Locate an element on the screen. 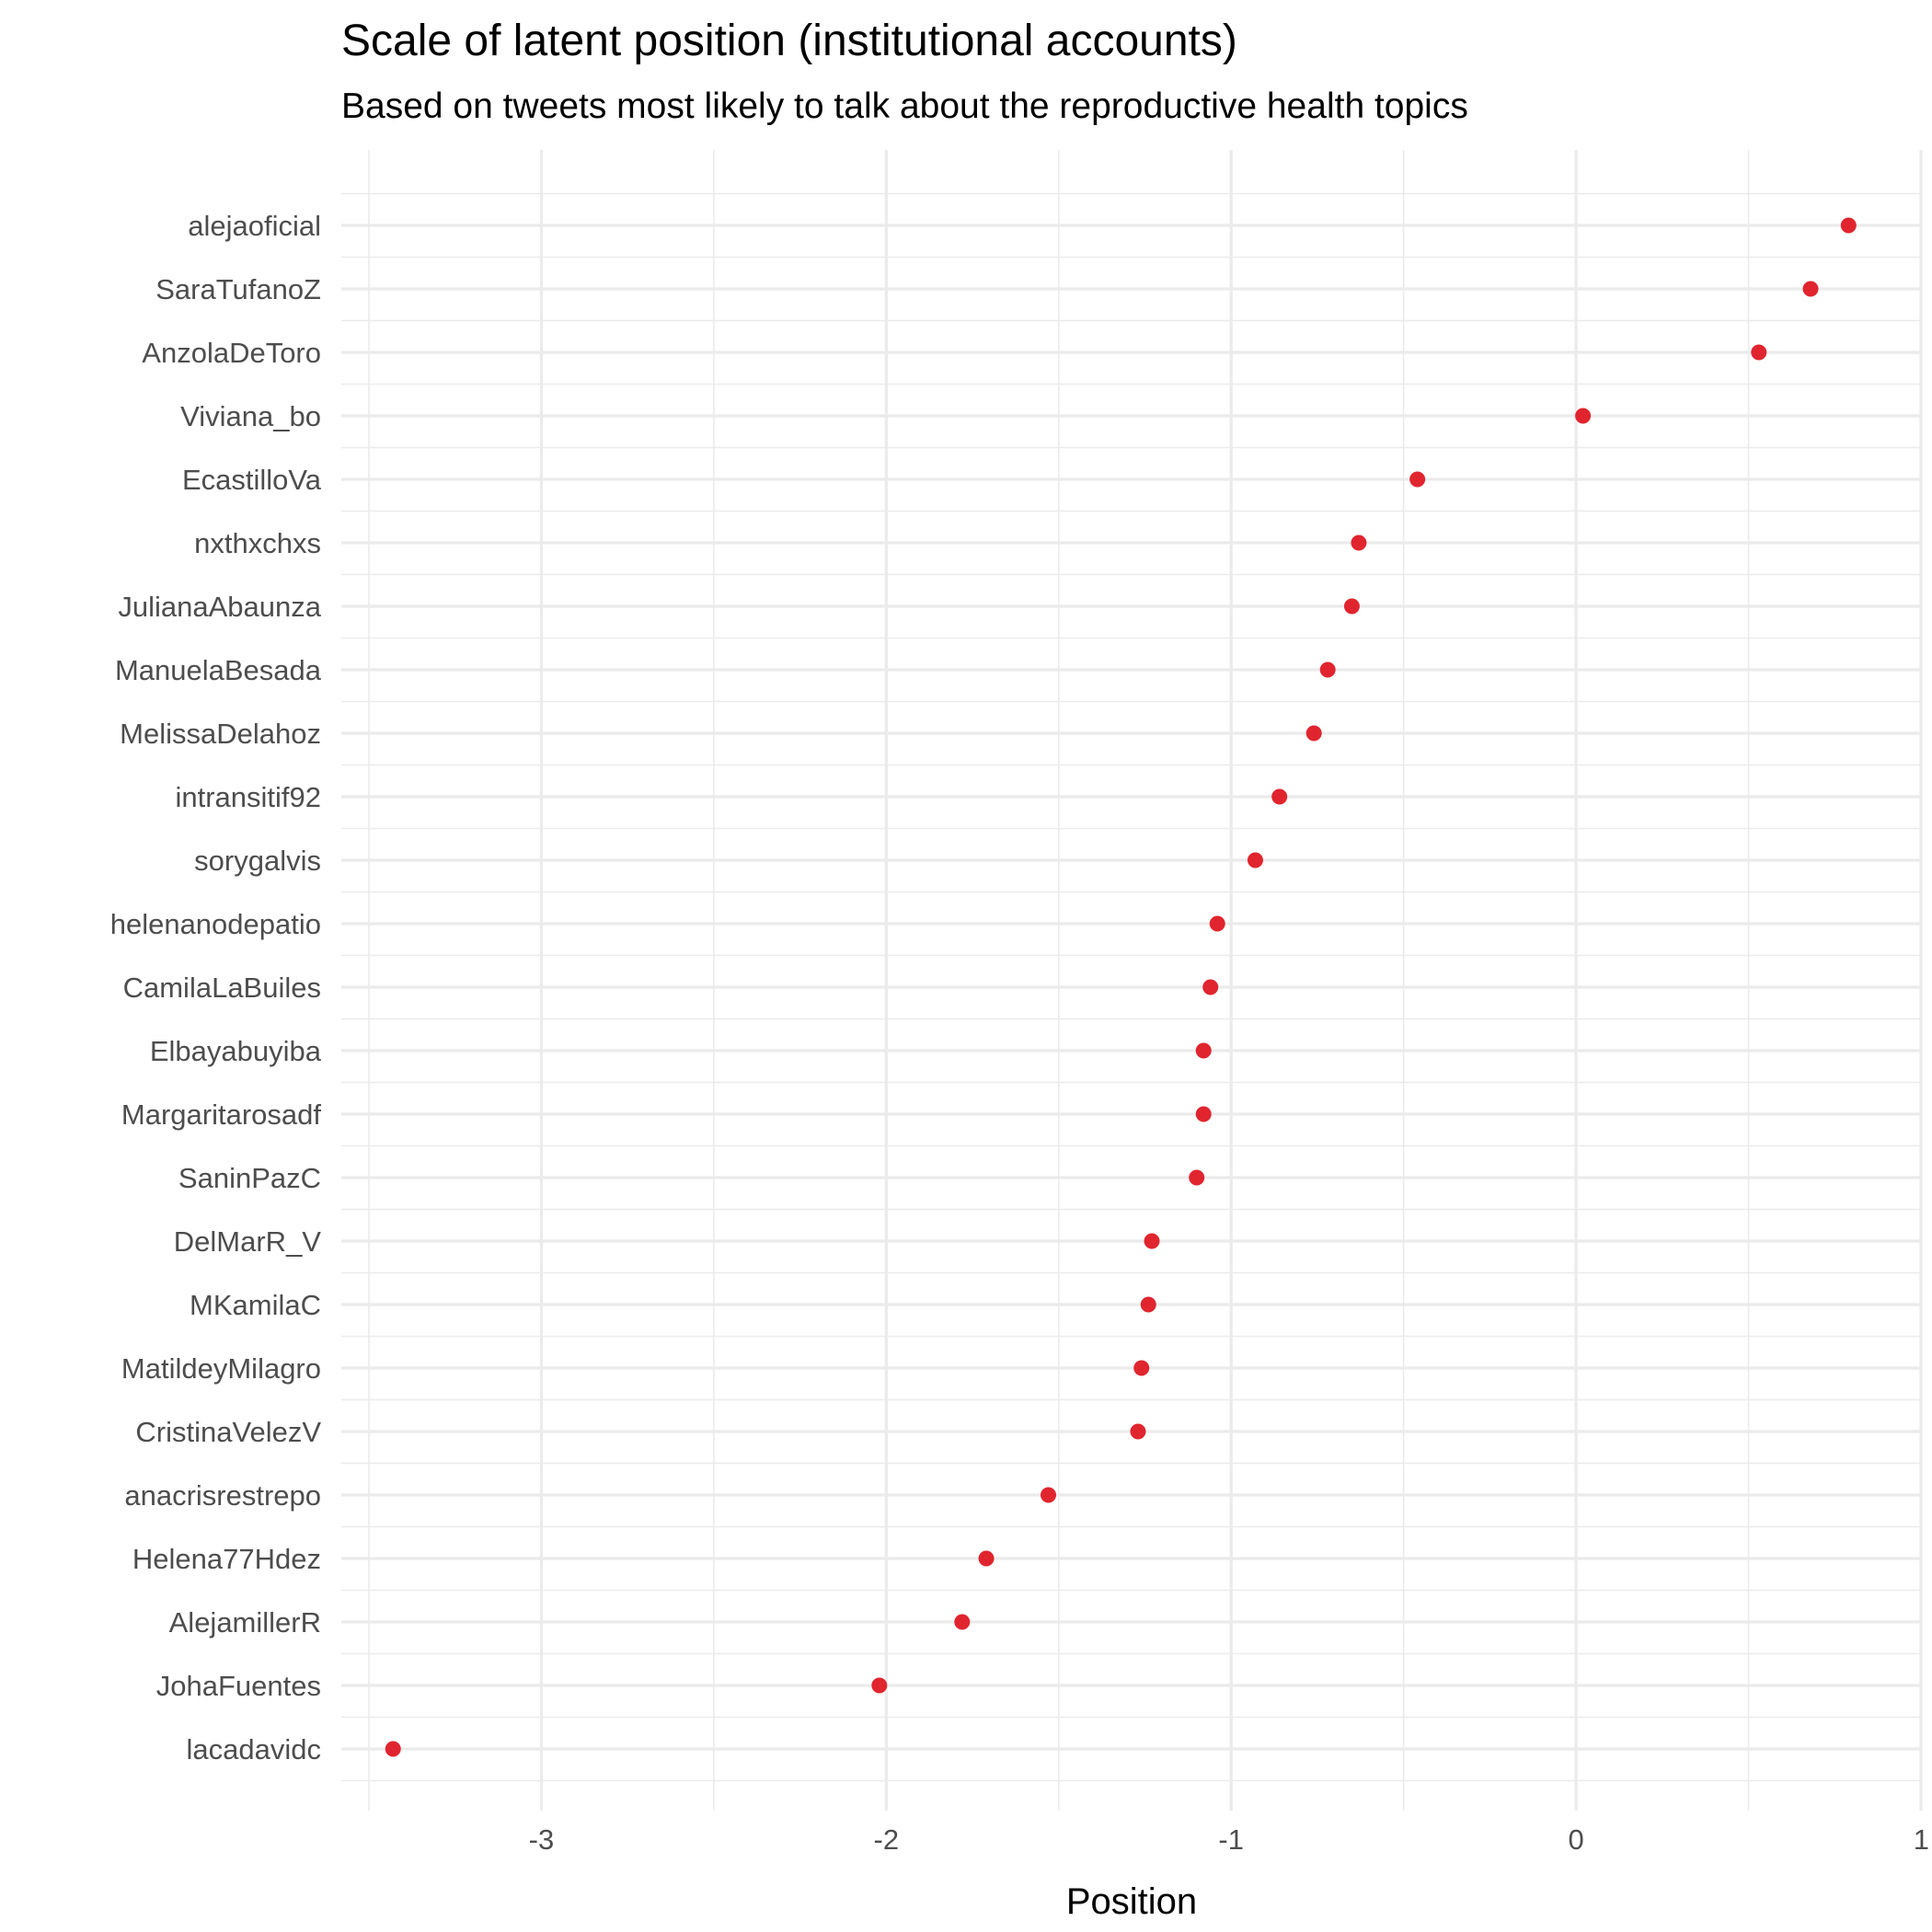 The image size is (1932, 1932). y-tick-label: Viviana_bo is located at coordinates (251, 416).